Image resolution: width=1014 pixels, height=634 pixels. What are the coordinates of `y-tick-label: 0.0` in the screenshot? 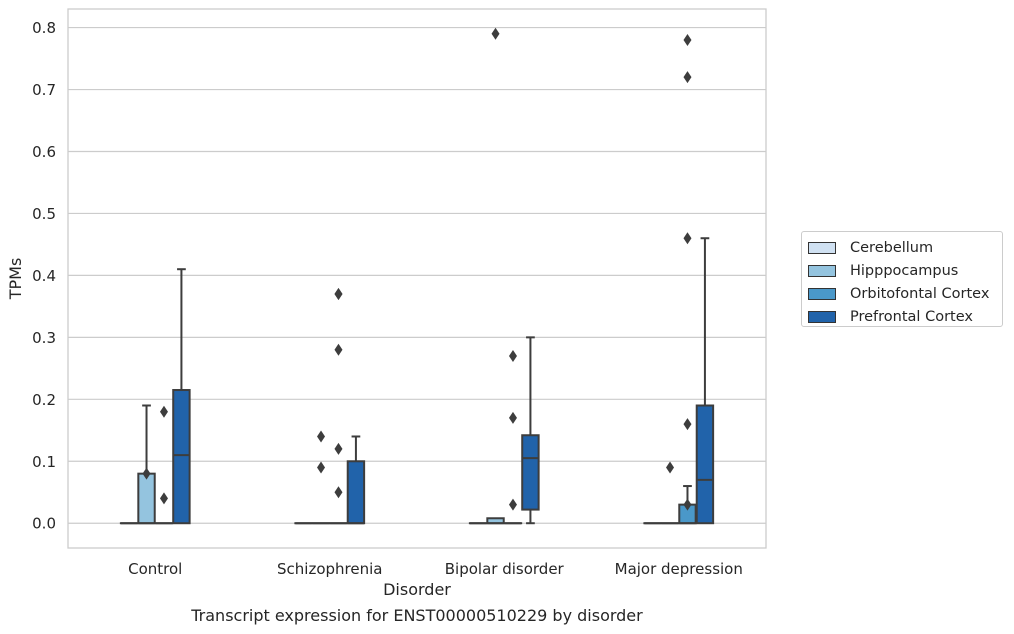 It's located at (44, 524).